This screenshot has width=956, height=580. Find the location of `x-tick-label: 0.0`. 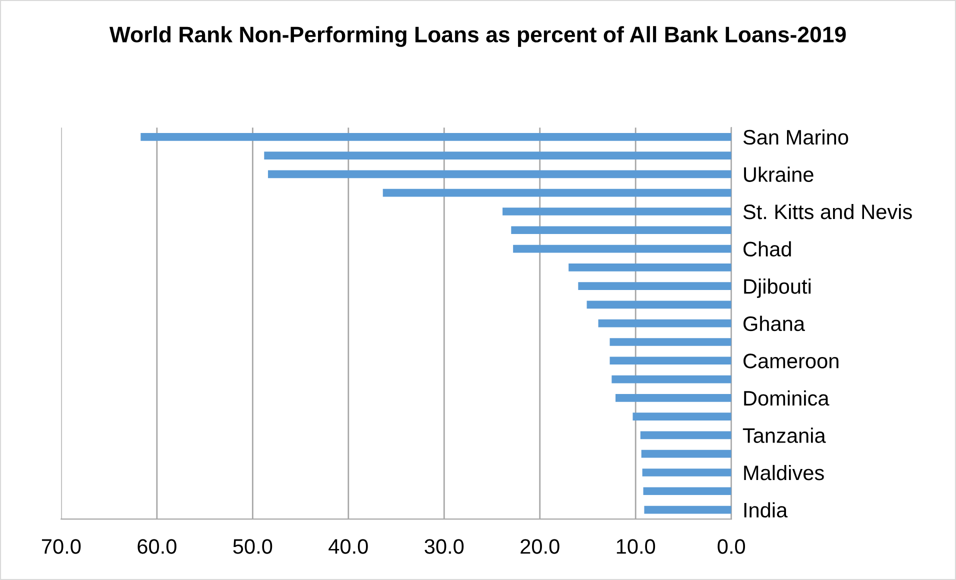

x-tick-label: 0.0 is located at coordinates (732, 546).